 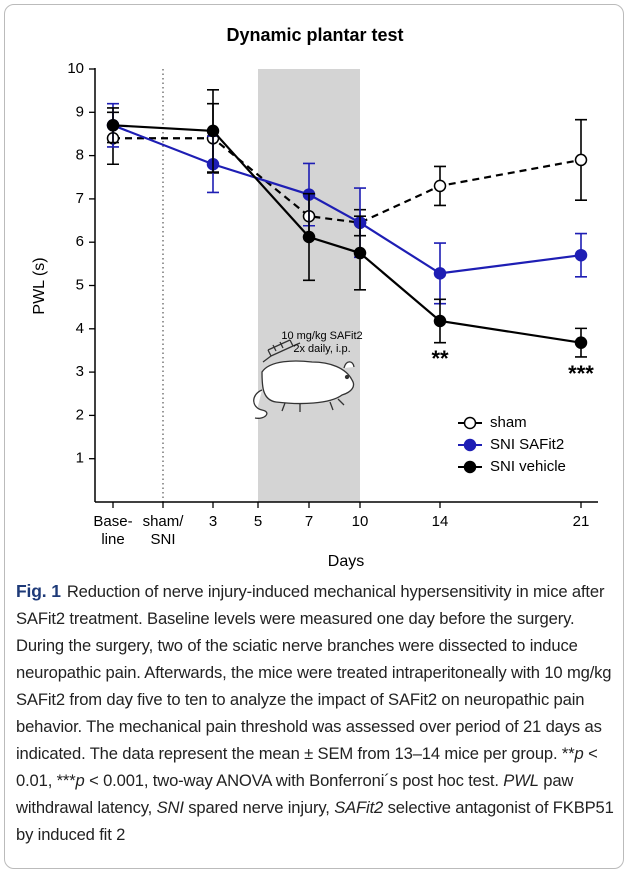 What do you see at coordinates (314, 35) in the screenshot?
I see `chart-title: Dynamic plantar test` at bounding box center [314, 35].